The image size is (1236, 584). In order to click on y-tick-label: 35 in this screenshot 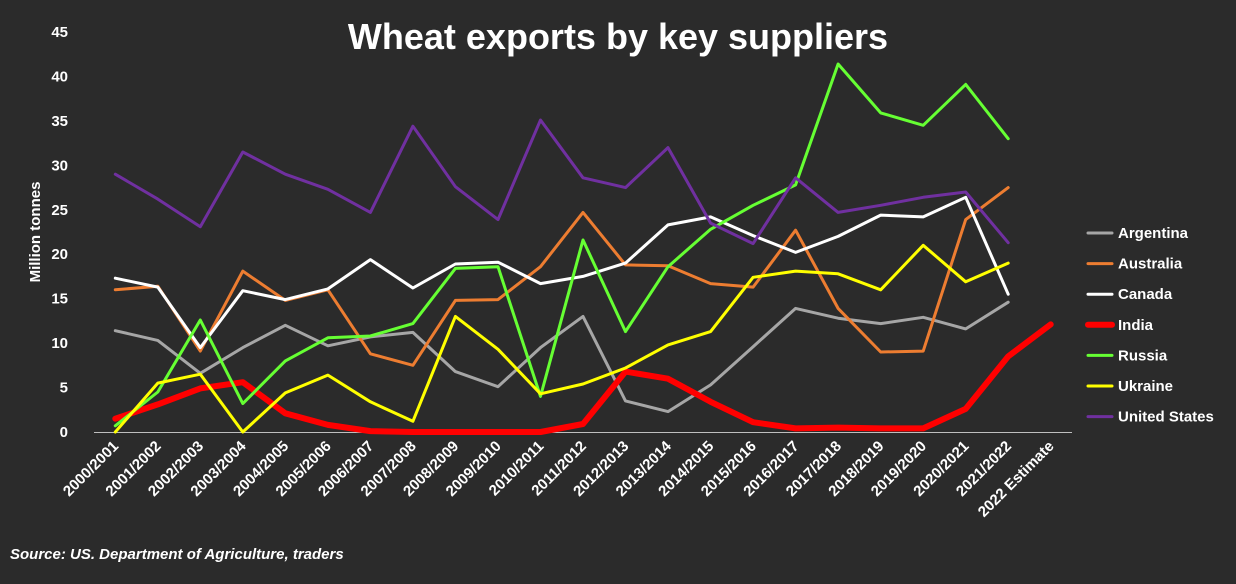, I will do `click(59, 121)`.